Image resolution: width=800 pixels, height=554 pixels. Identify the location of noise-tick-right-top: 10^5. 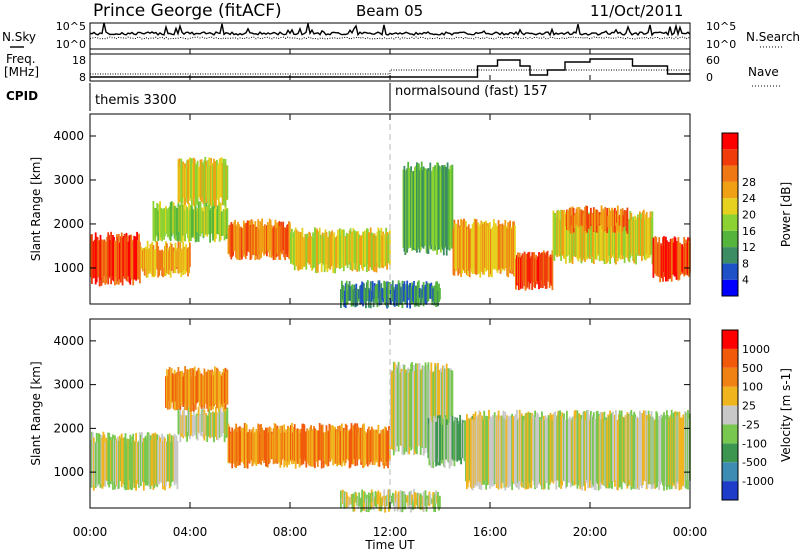
(721, 26).